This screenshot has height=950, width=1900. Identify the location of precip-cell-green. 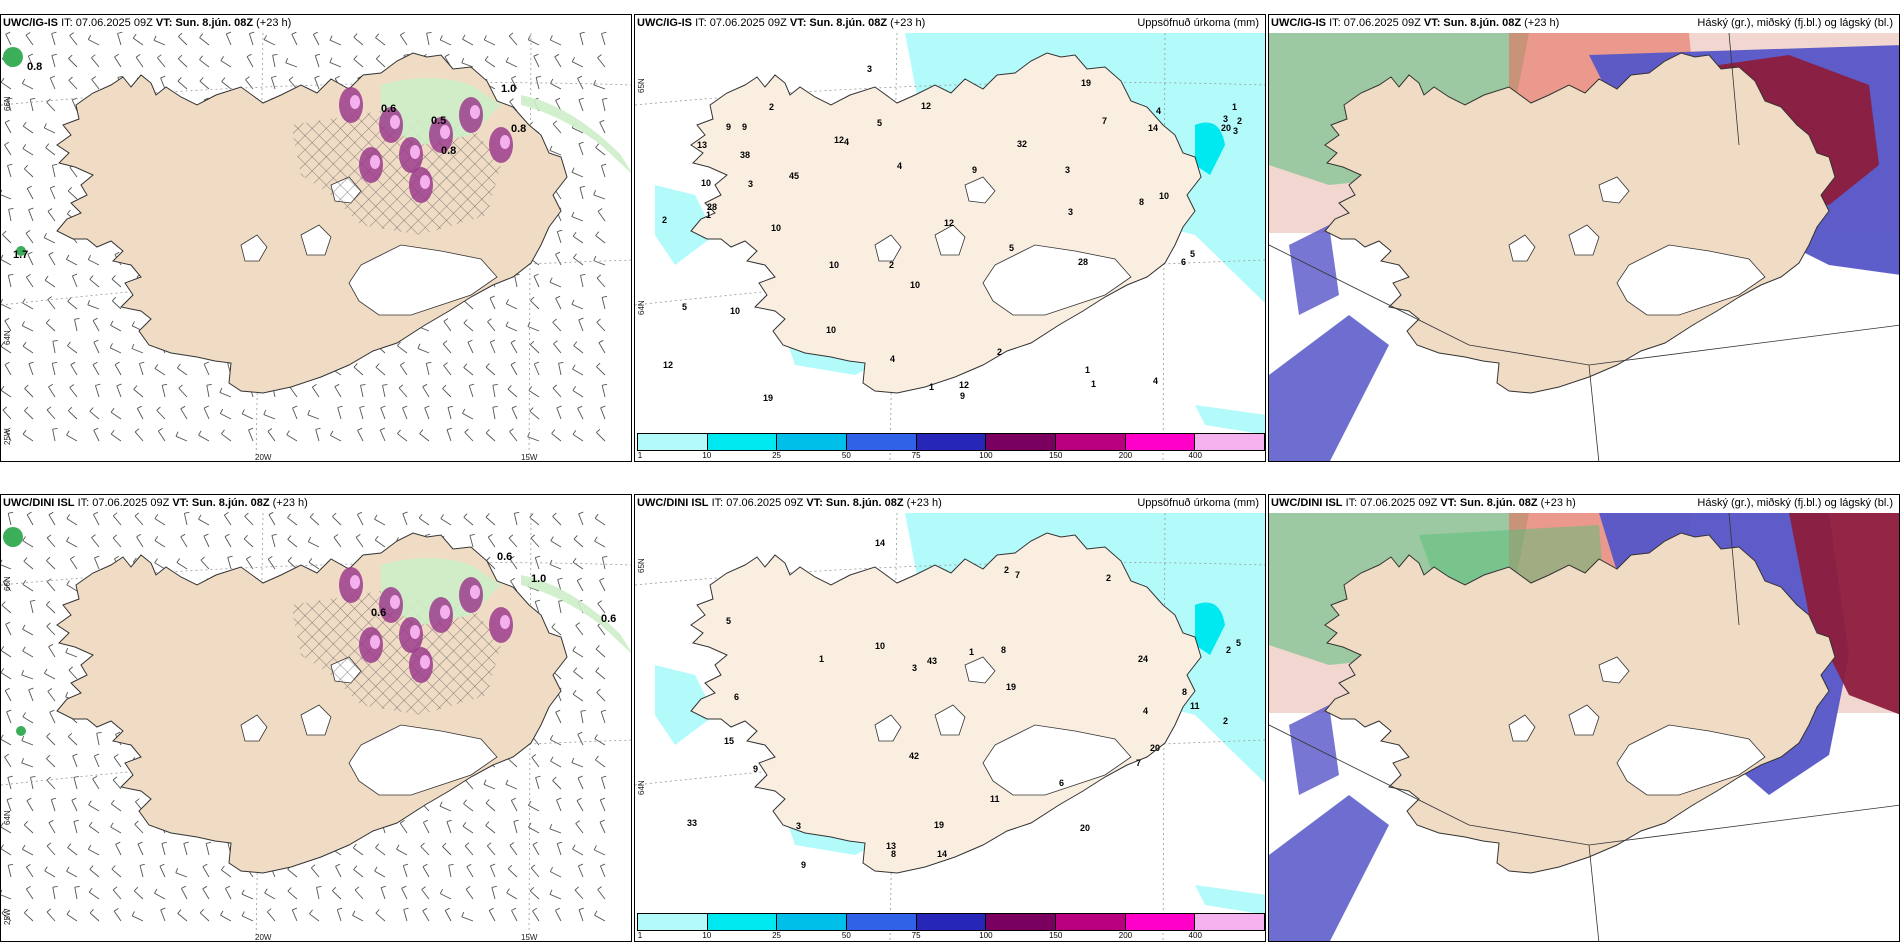
(13, 537).